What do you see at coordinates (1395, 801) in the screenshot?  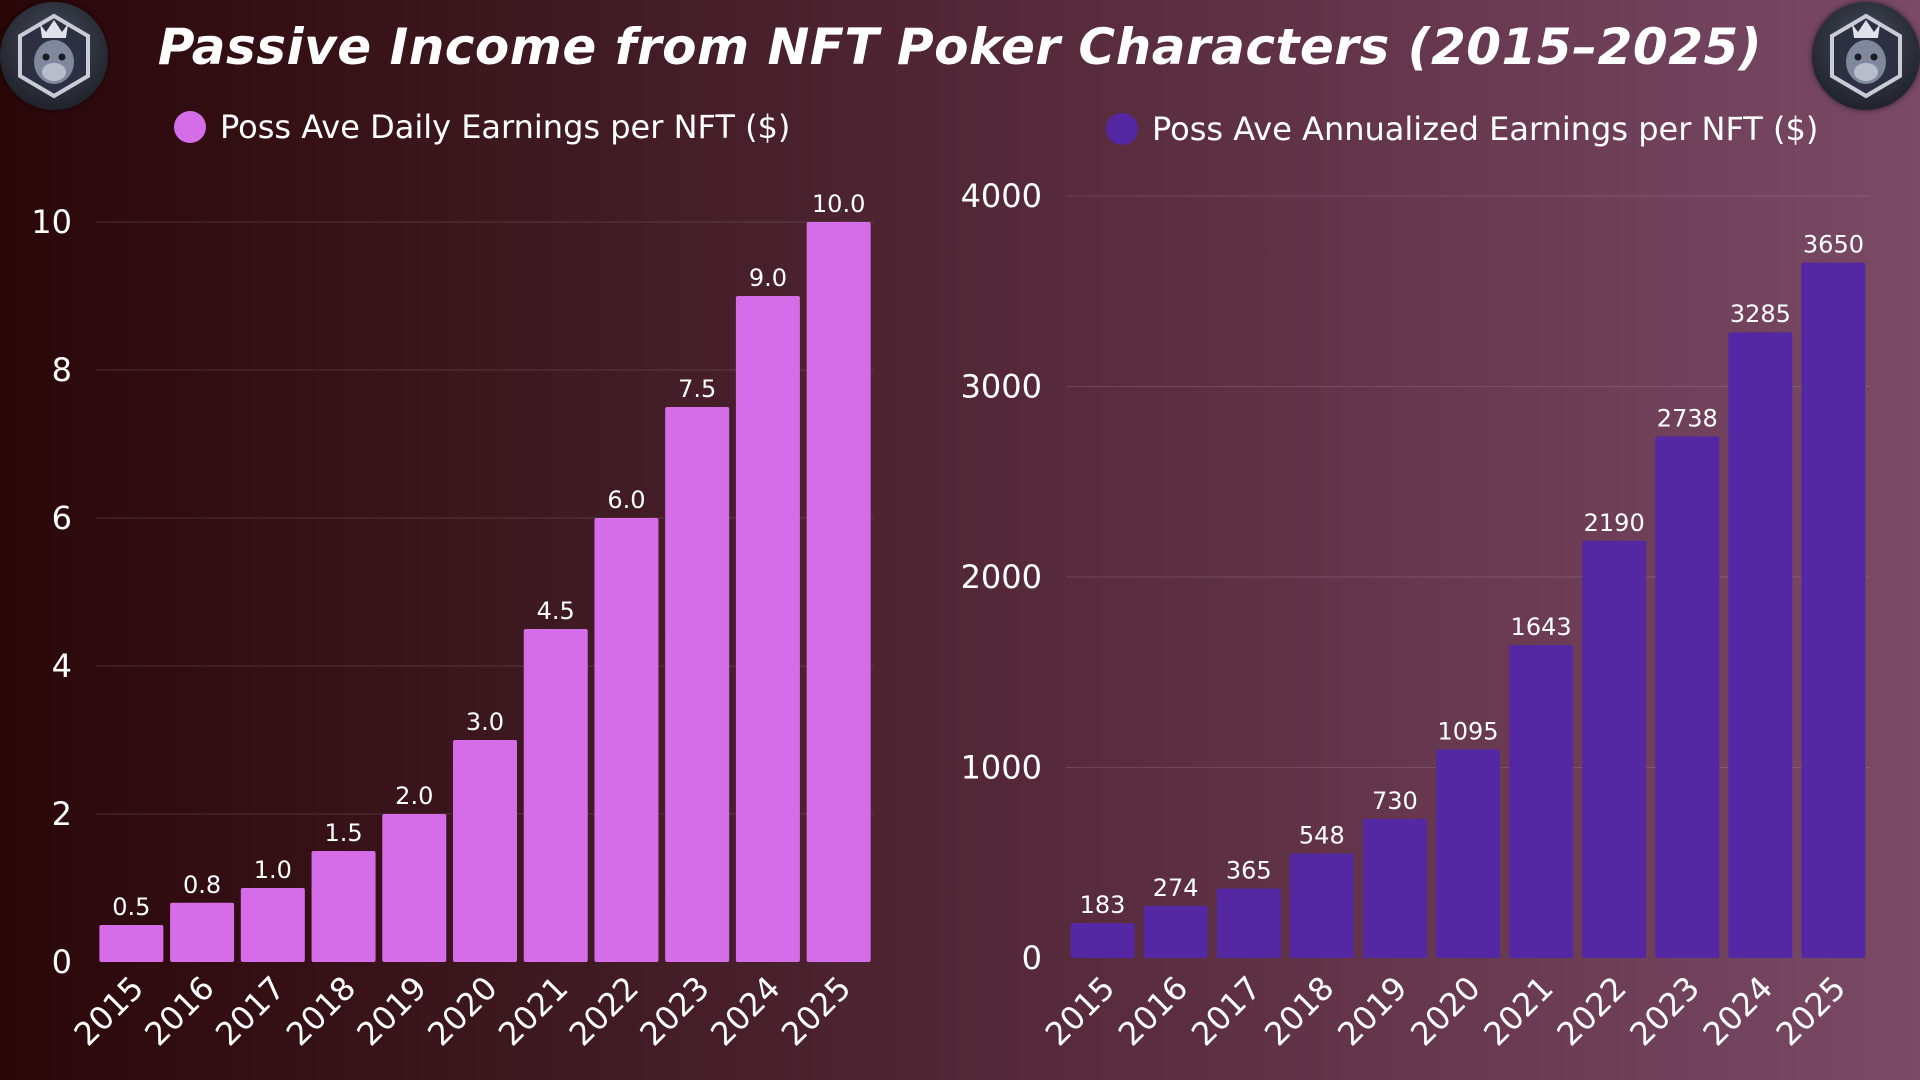 I see `data-label: 730` at bounding box center [1395, 801].